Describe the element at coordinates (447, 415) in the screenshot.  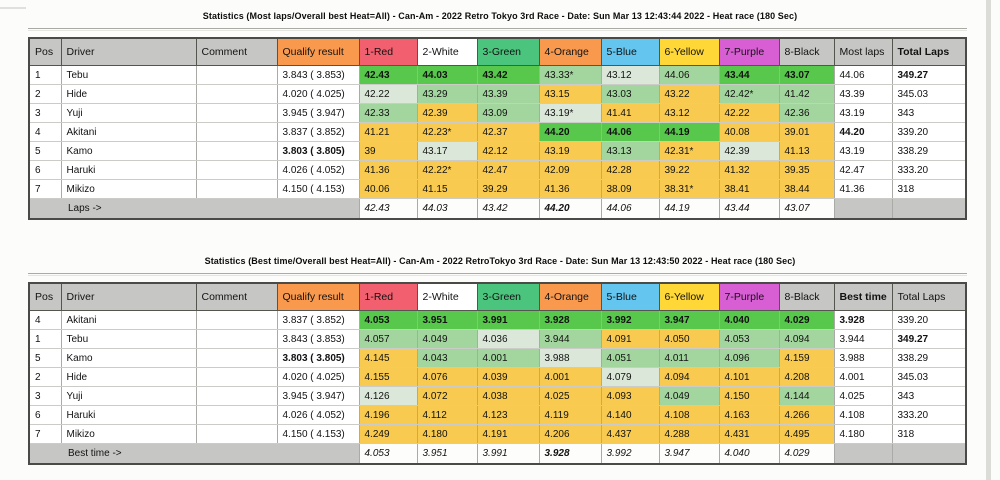
I see `lap-cell: 4.112` at that location.